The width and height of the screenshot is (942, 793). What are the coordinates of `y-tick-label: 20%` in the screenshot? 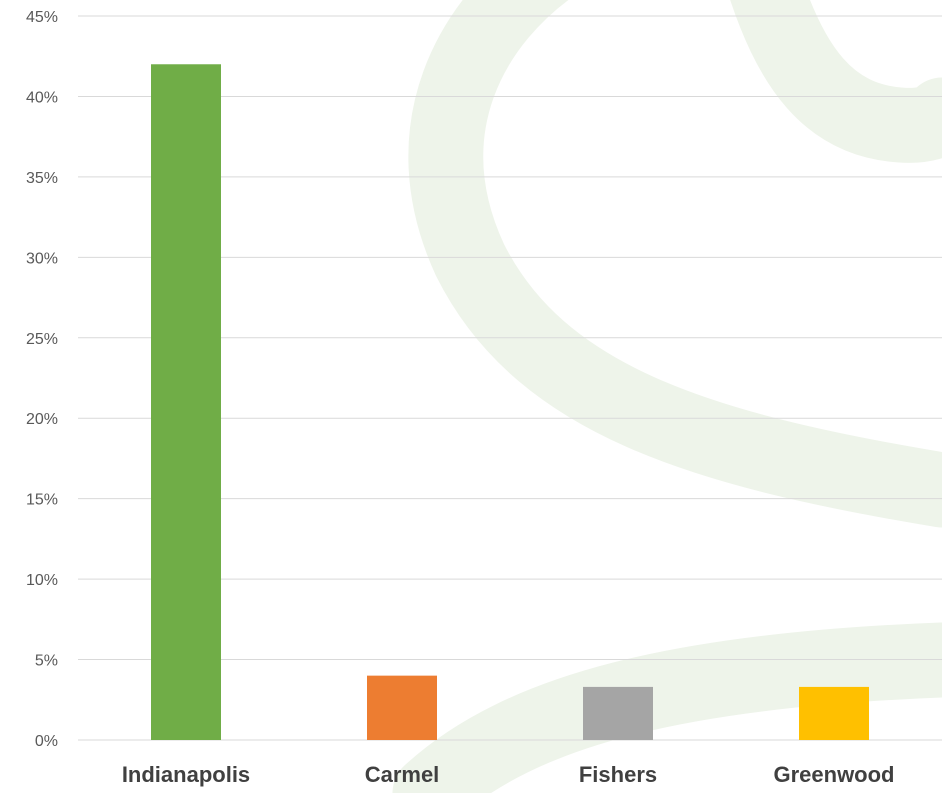 It's located at (42, 419).